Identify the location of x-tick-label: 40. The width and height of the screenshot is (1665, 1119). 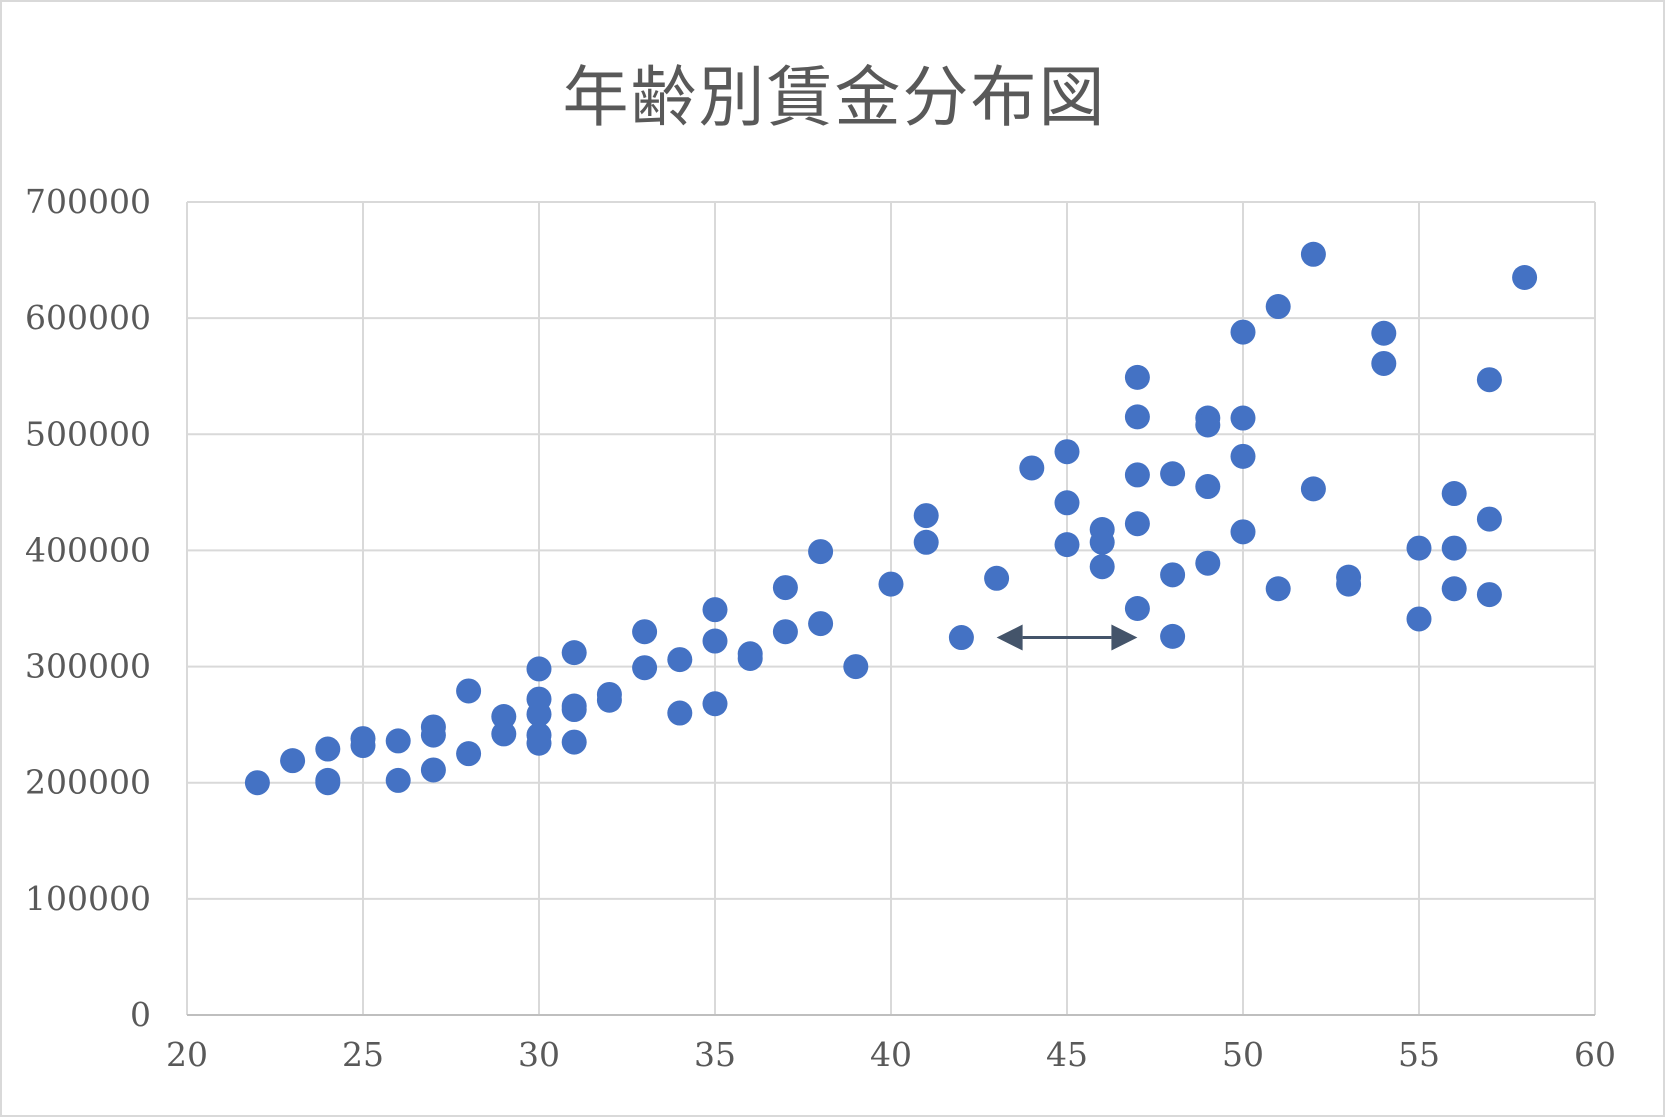
(891, 1054).